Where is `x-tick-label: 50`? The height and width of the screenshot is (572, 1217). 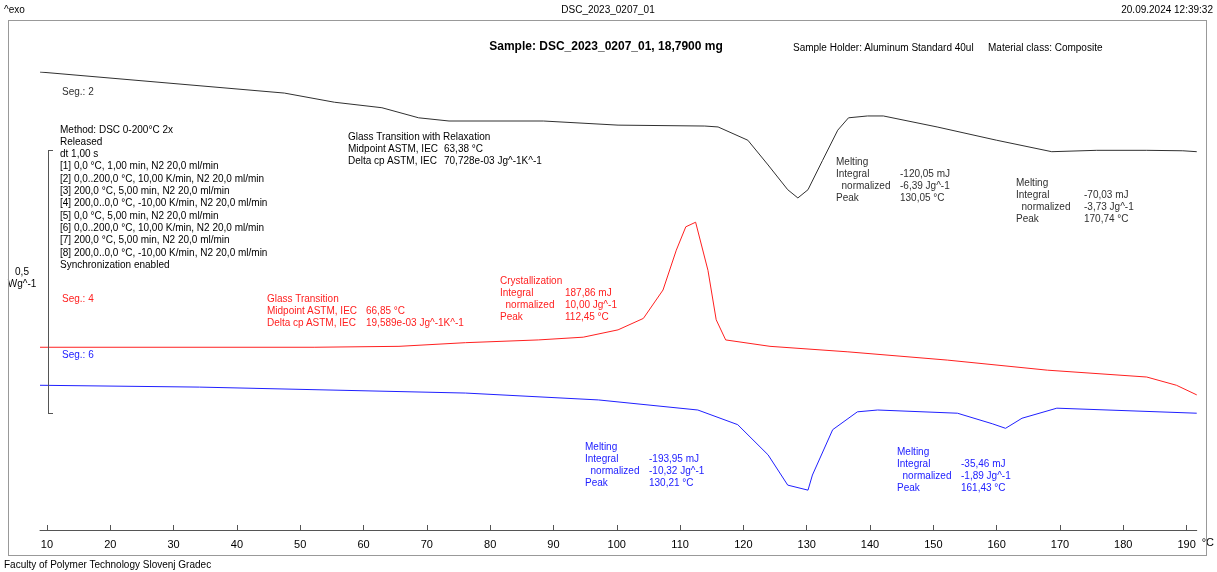
x-tick-label: 50 is located at coordinates (300, 543).